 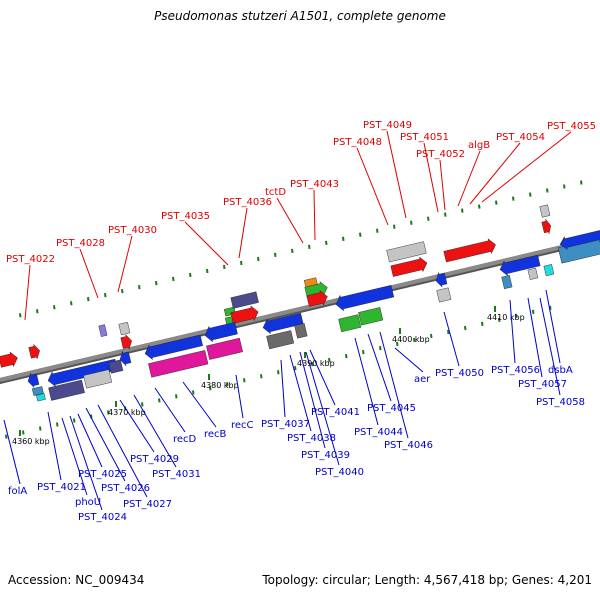 What do you see at coordinates (506, 317) in the screenshot?
I see `scale-tick-label: 4410 kbp` at bounding box center [506, 317].